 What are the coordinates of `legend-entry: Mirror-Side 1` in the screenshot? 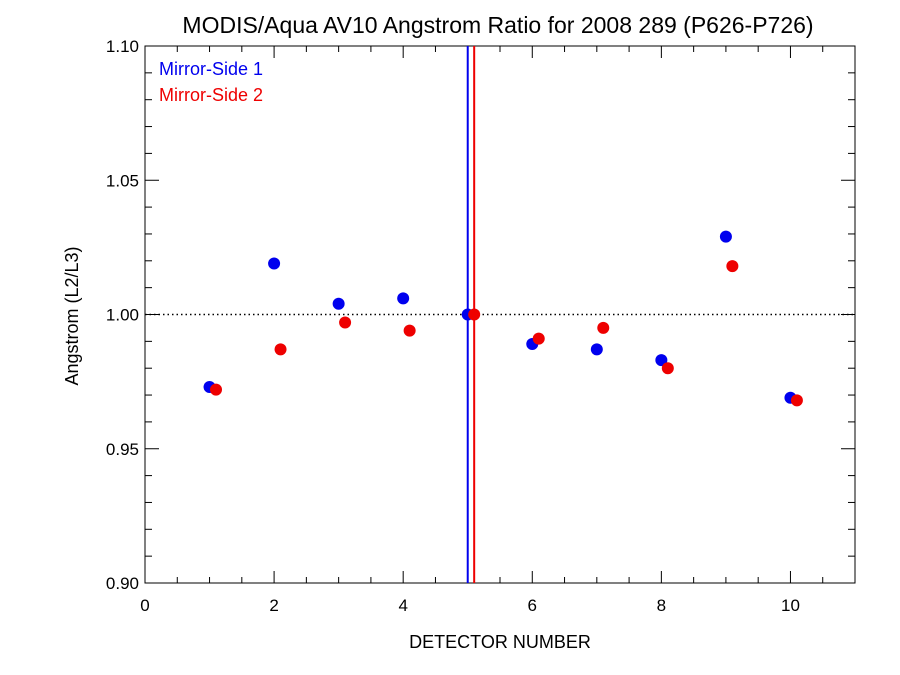 It's located at (211, 69).